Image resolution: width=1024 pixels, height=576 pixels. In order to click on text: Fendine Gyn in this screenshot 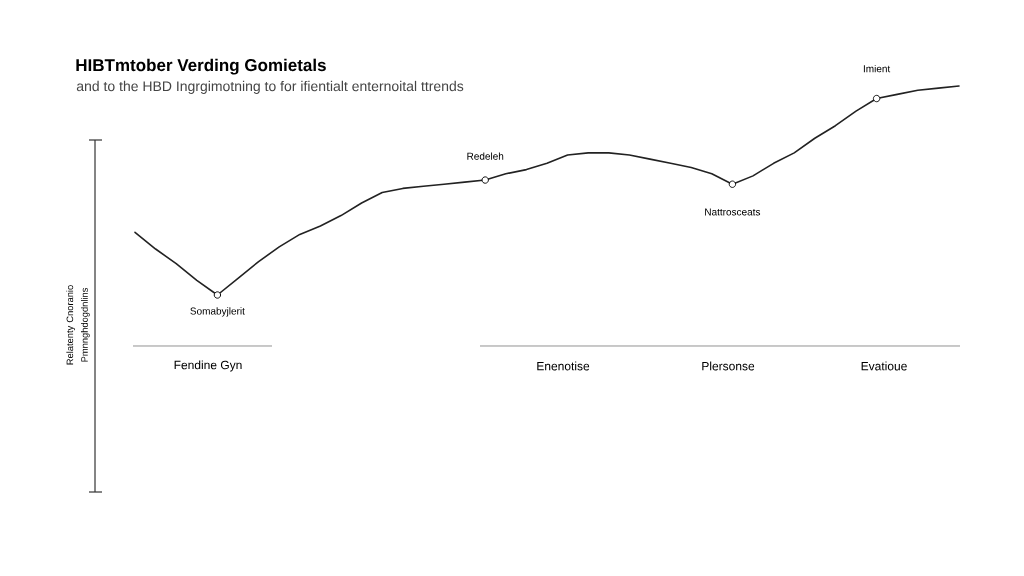, I will do `click(208, 366)`.